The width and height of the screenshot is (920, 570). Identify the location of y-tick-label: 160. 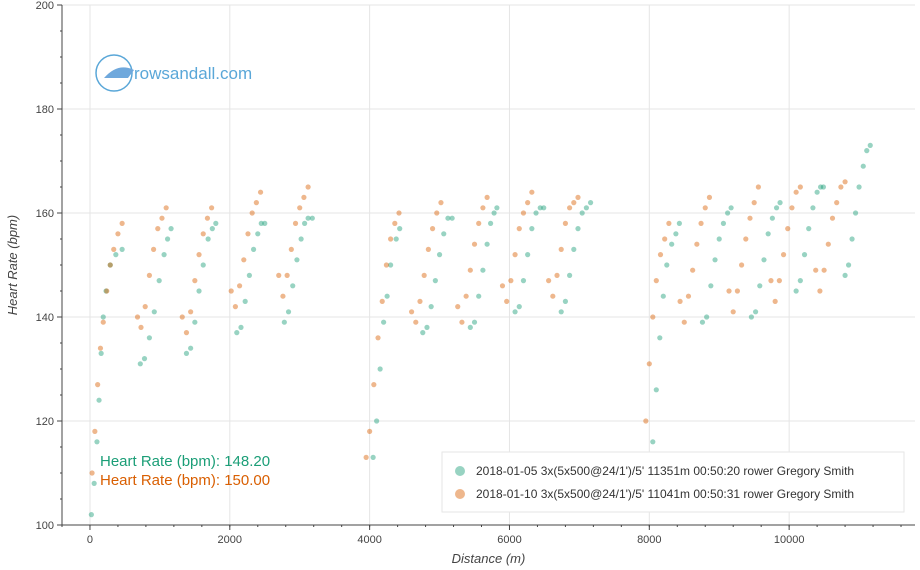
(45, 214).